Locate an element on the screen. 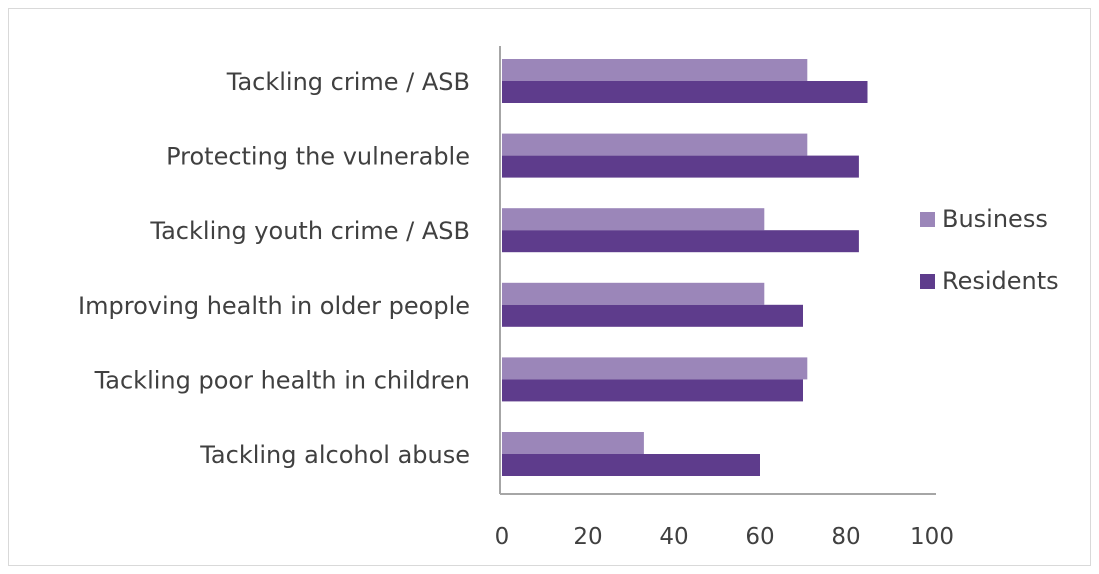  legend: Business Residents is located at coordinates (989, 250).